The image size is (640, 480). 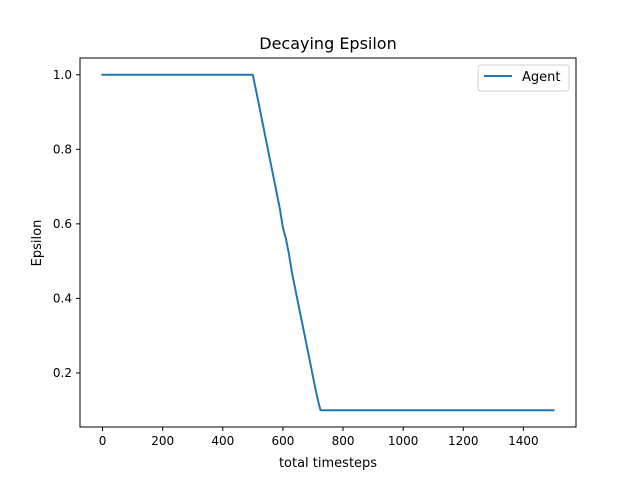 I want to click on x-tick-label: 200, so click(x=162, y=441).